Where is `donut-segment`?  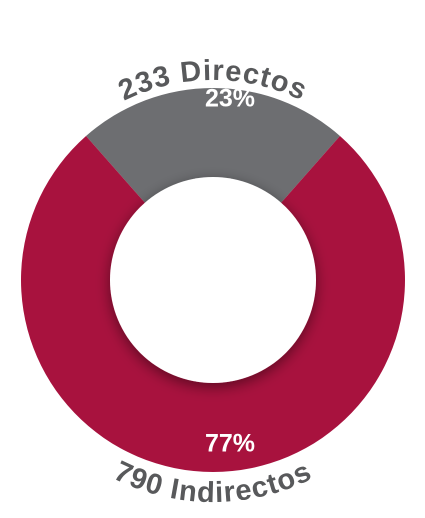 donut-segment is located at coordinates (213, 146).